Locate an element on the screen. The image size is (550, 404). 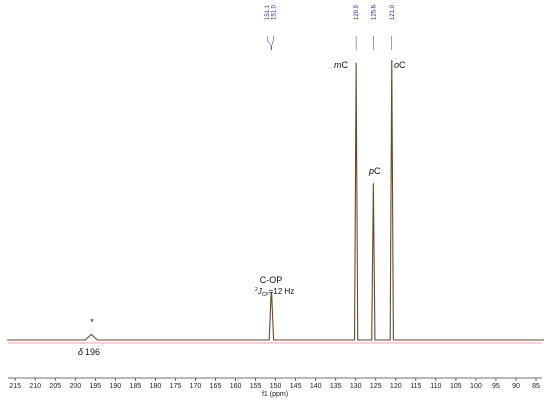
x-tick-label: 135 is located at coordinates (336, 386).